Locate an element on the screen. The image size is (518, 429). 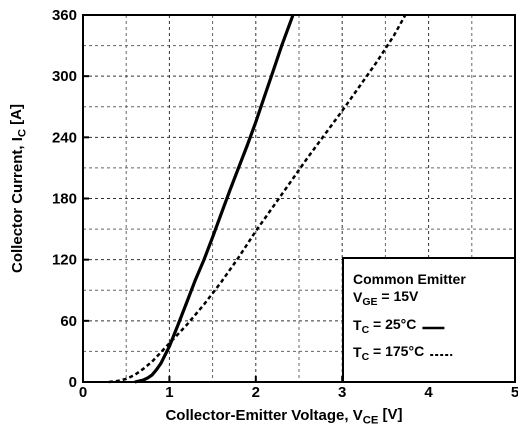
x-tick-label: 3 is located at coordinates (342, 392).